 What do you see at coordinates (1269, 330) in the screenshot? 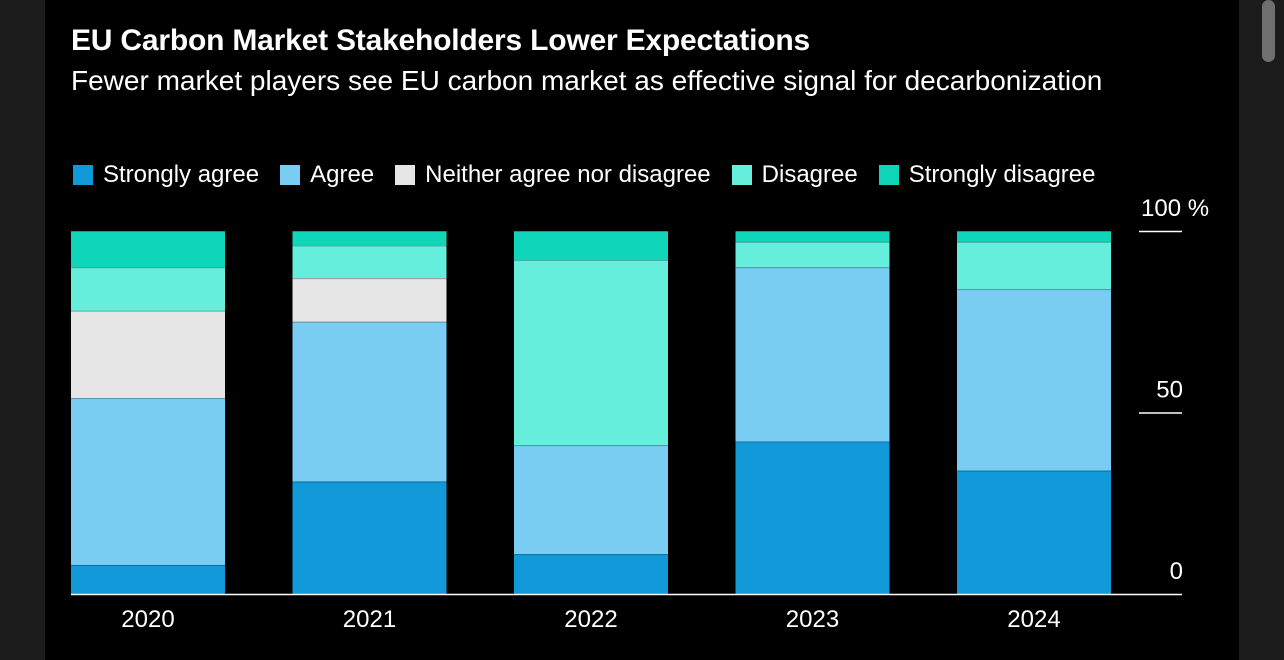
I see `scrollbar-track` at bounding box center [1269, 330].